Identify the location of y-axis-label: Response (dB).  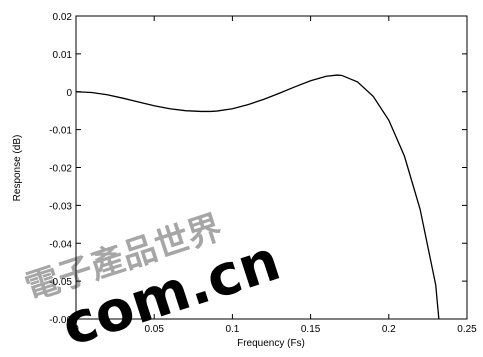
(17, 168).